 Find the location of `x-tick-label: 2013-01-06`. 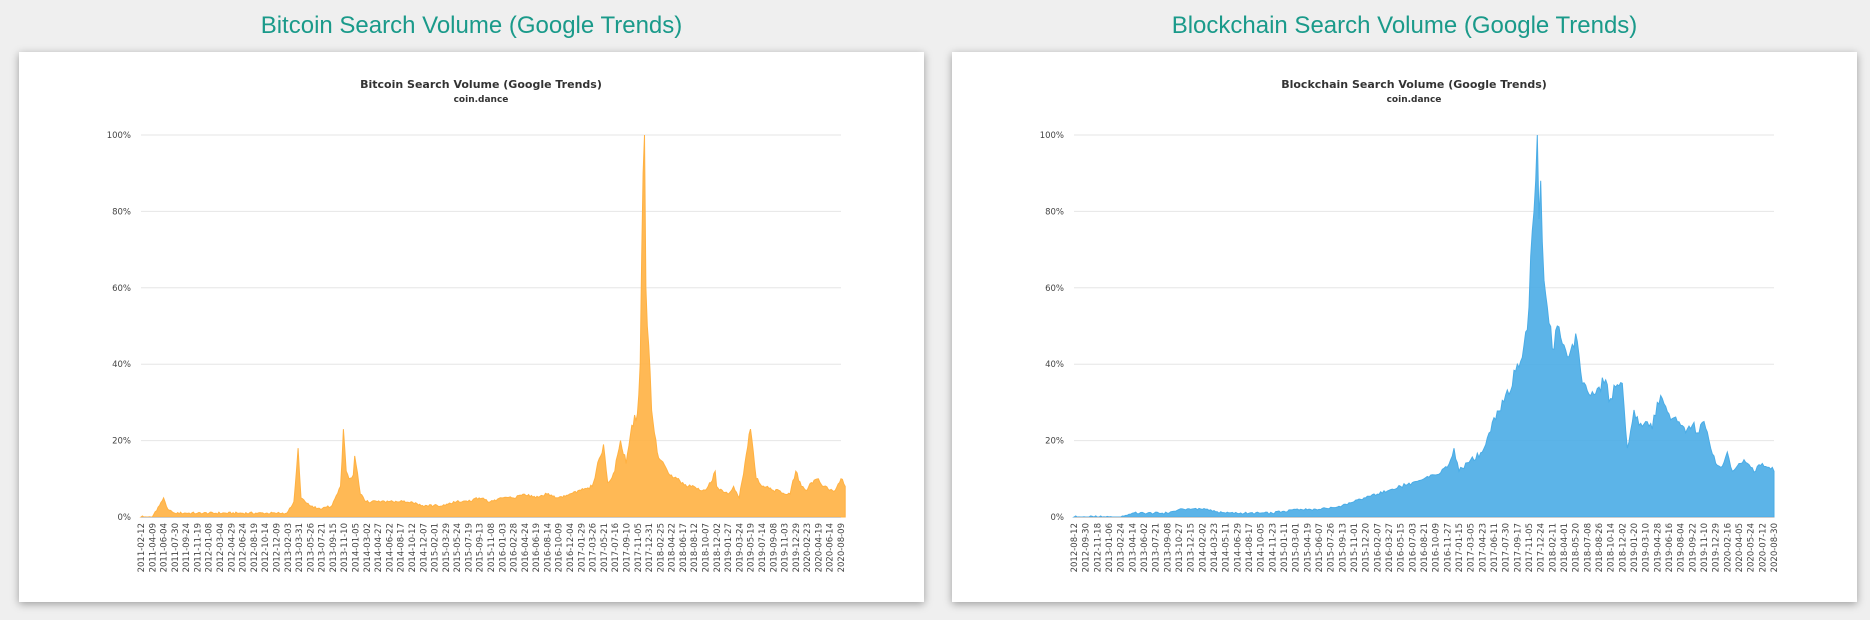

x-tick-label: 2013-01-06 is located at coordinates (1110, 547).